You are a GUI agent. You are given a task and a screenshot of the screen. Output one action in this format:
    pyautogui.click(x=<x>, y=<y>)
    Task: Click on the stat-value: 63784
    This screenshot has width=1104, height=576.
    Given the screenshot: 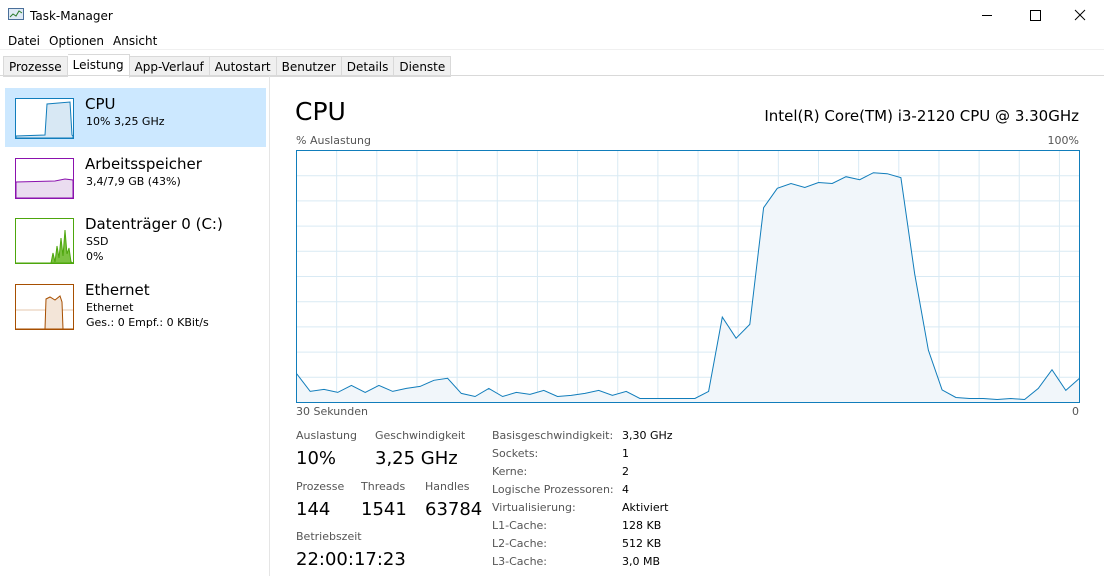 What is the action you would take?
    pyautogui.click(x=454, y=509)
    